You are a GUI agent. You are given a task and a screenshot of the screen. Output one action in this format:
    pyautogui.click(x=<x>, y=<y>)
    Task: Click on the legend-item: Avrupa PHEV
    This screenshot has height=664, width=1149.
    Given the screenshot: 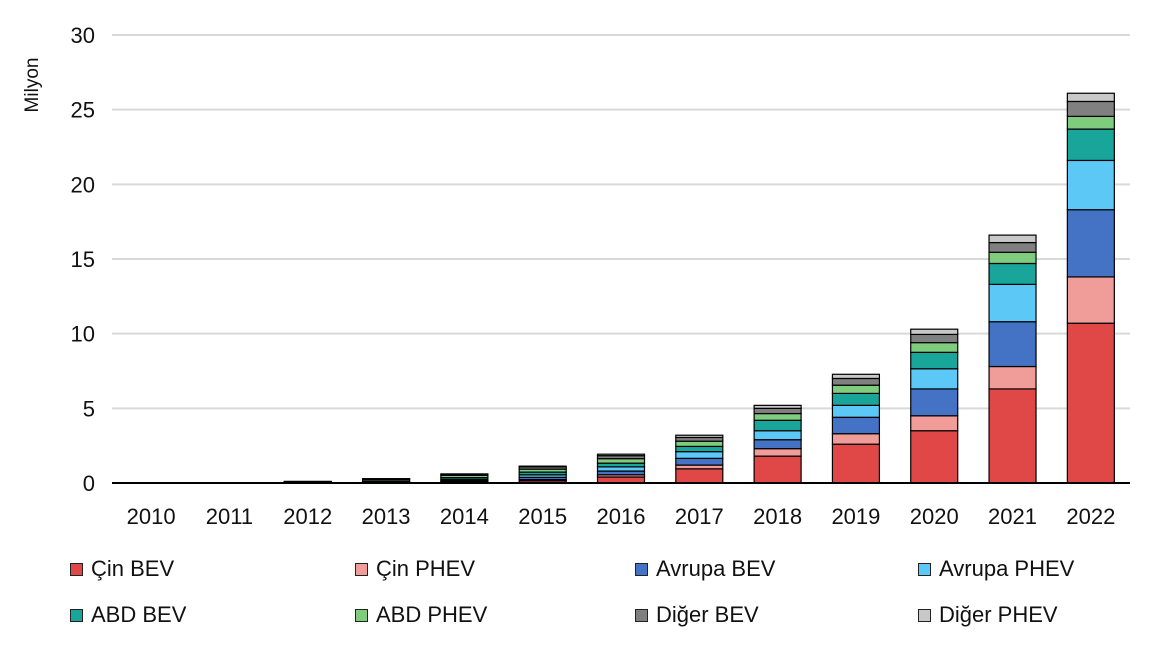 What is the action you would take?
    pyautogui.click(x=996, y=569)
    